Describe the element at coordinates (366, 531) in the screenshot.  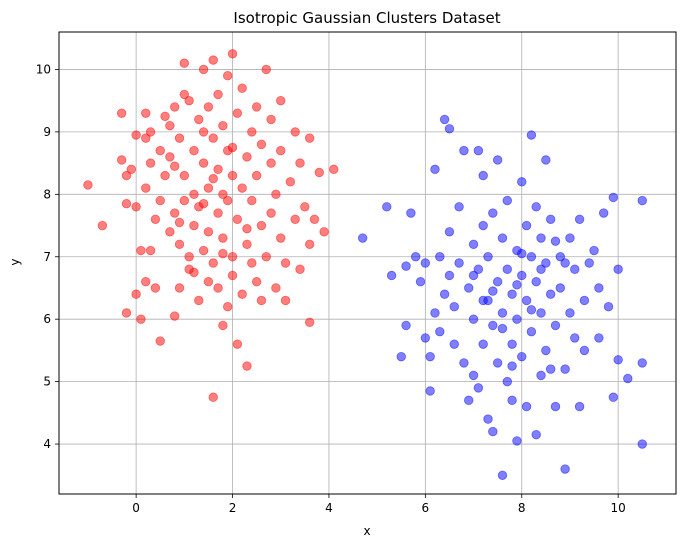
I see `x-axis-label: x` at that location.